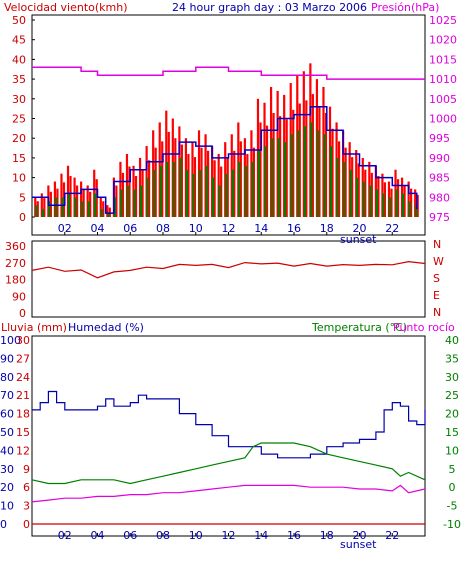 This screenshot has height=567, width=465. What do you see at coordinates (26, 524) in the screenshot?
I see `rain-ytick-label-0: 0` at bounding box center [26, 524].